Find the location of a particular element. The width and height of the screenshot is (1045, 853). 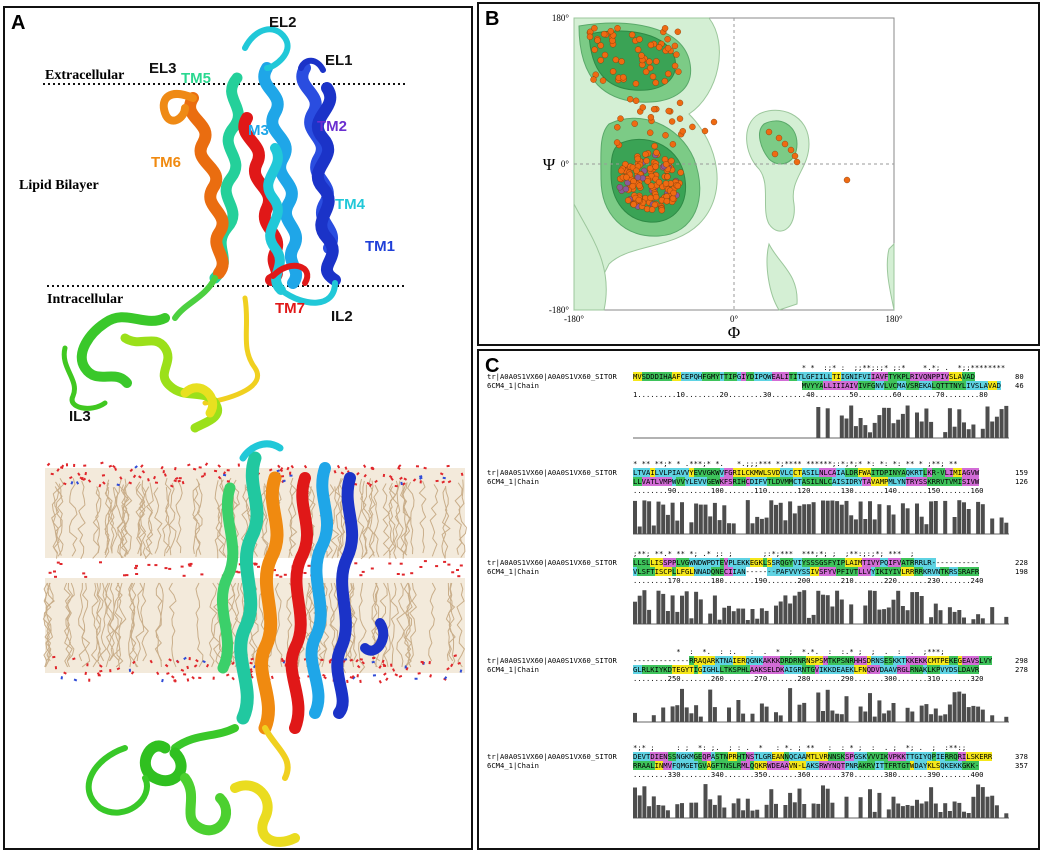

conservation-histogram is located at coordinates (821, 801).